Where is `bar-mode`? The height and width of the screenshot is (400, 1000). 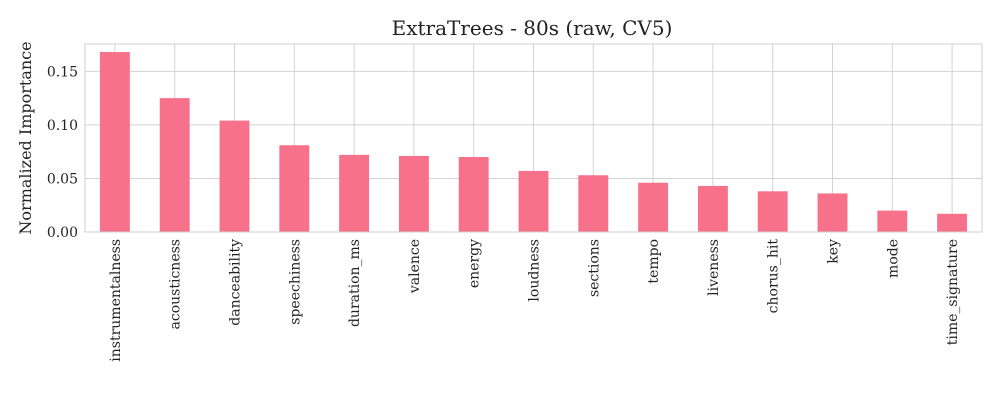
bar-mode is located at coordinates (892, 221).